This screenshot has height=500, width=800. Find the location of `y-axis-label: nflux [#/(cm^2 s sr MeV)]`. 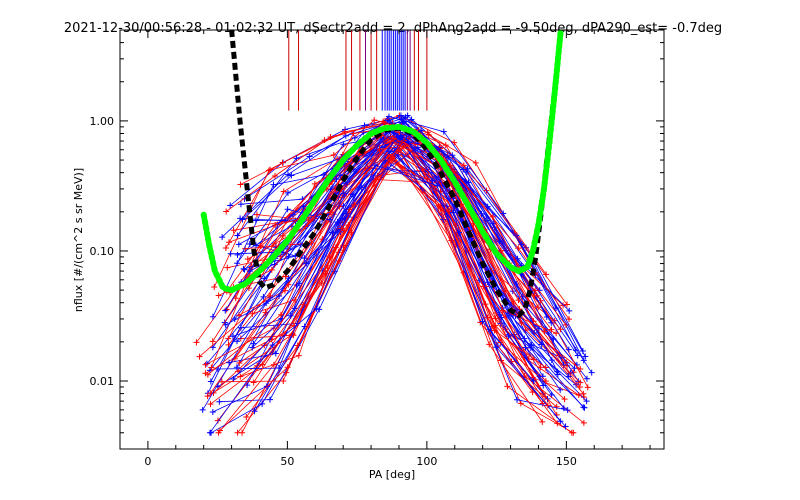

y-axis-label: nflux [#/(cm^2 s sr MeV)] is located at coordinates (78, 240).